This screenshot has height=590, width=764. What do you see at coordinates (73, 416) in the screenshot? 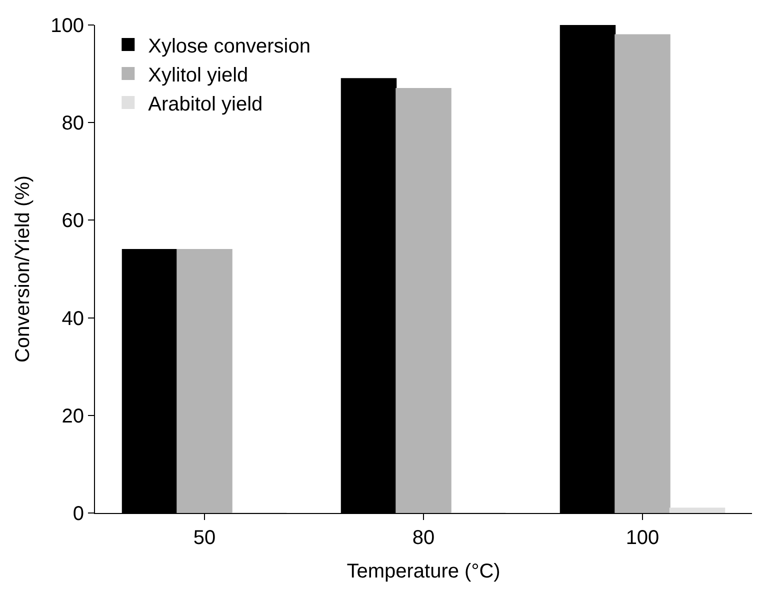
I see `y-tick-label: 20` at bounding box center [73, 416].